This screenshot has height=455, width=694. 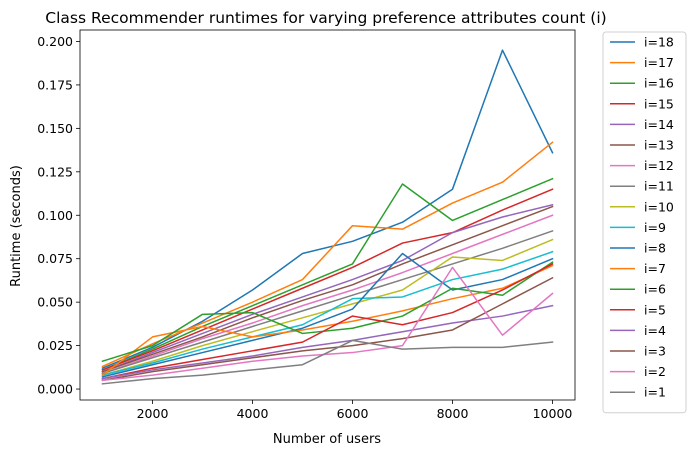 I want to click on y-tick-label: 0.100, so click(x=55, y=215).